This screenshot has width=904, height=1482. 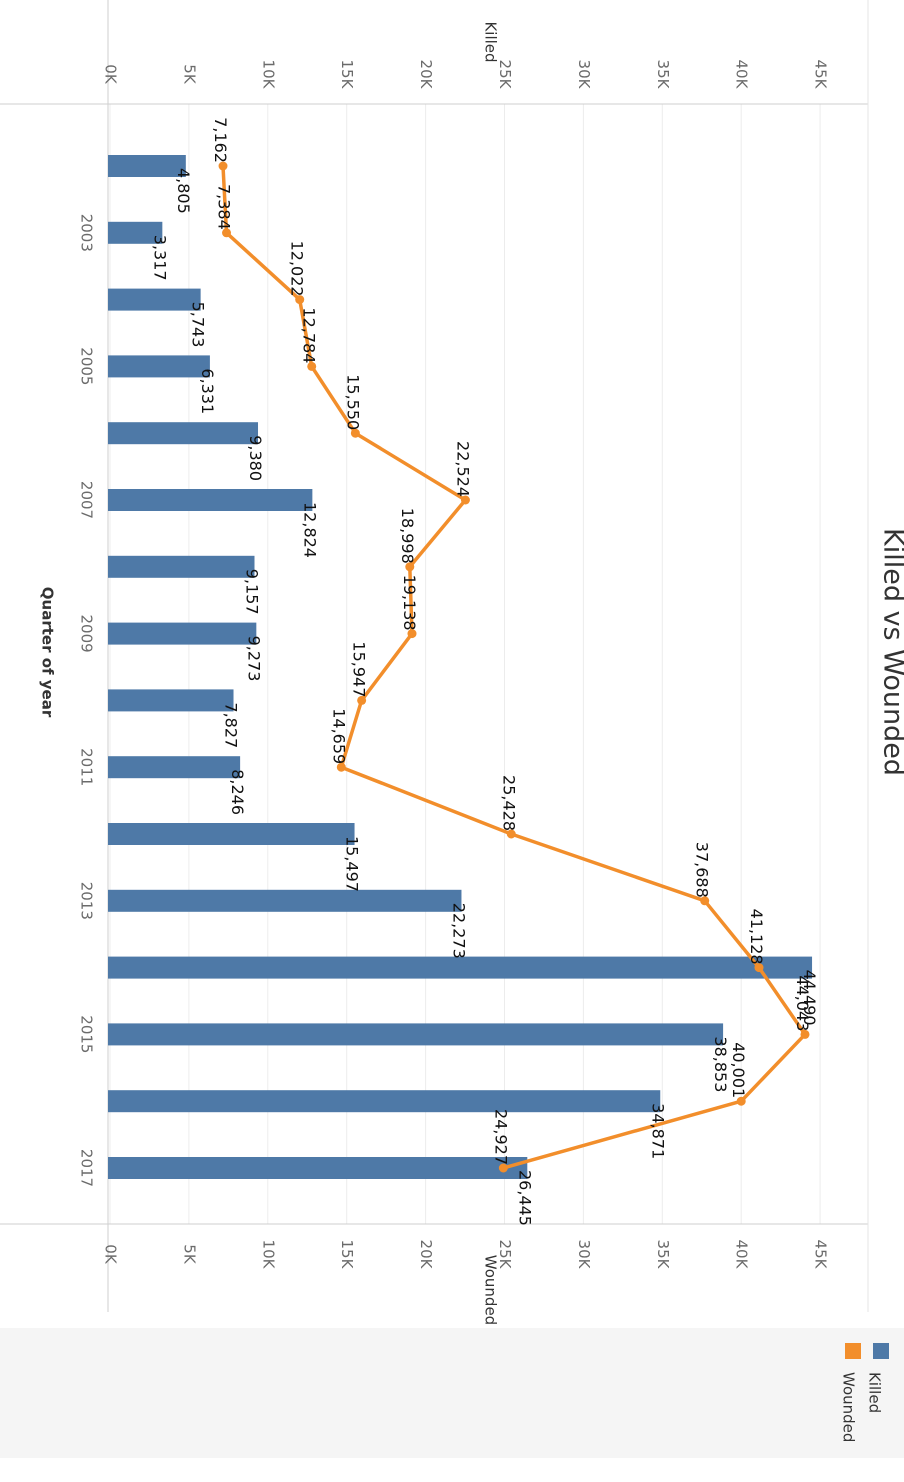 I want to click on label-killed: 15,497, so click(x=352, y=864).